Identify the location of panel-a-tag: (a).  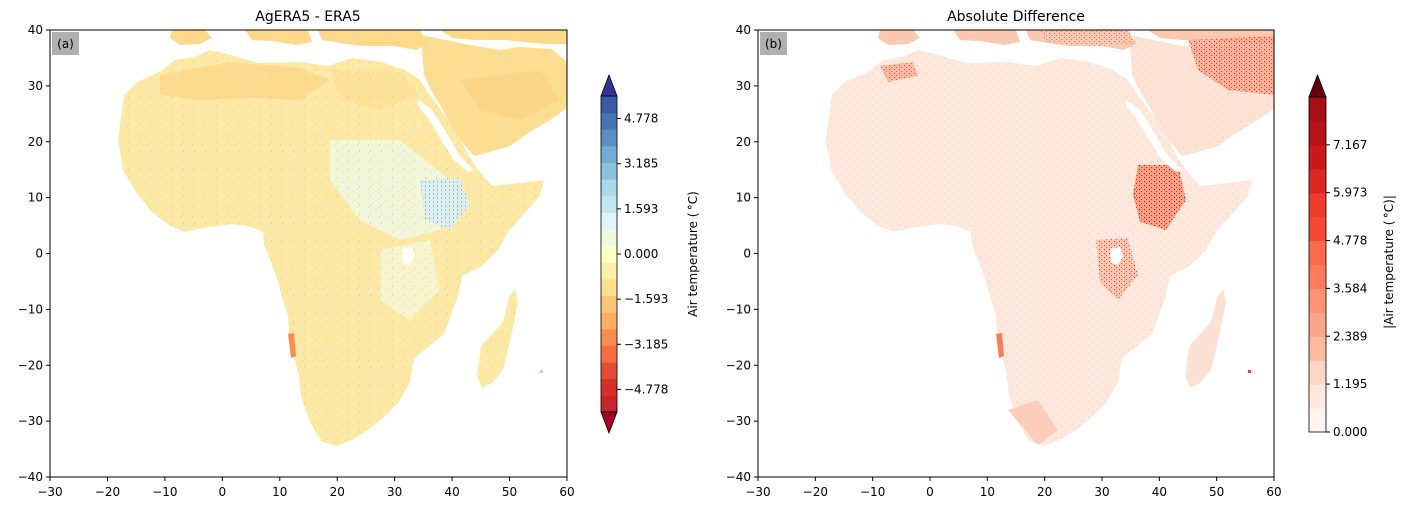
(65, 44).